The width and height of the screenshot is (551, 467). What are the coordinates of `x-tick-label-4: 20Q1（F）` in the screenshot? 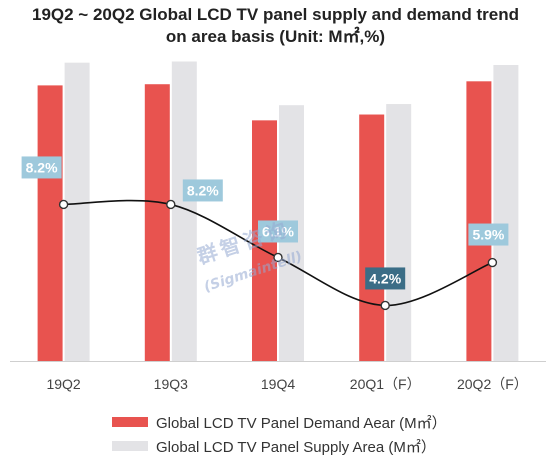 It's located at (385, 384).